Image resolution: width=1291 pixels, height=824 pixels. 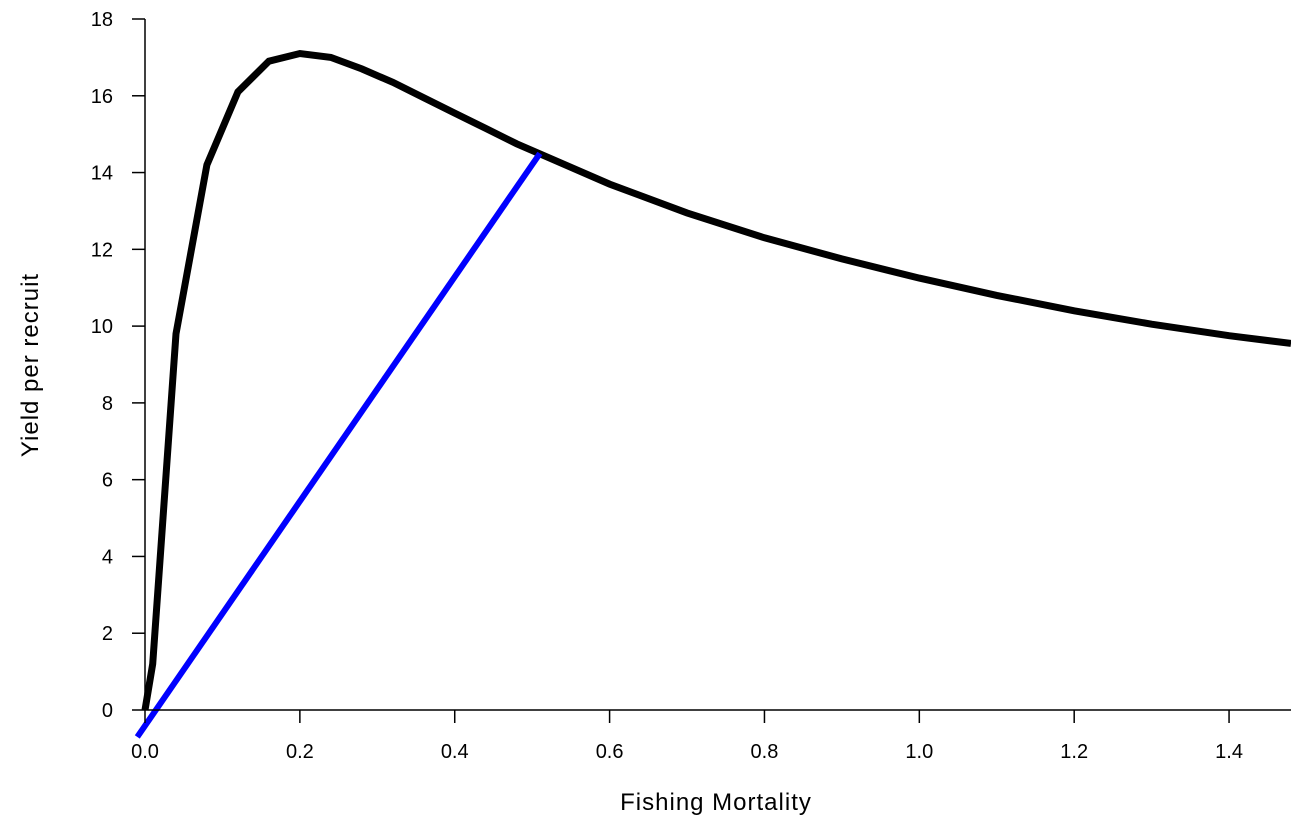 I want to click on y-tick-label: 2, so click(x=107, y=634).